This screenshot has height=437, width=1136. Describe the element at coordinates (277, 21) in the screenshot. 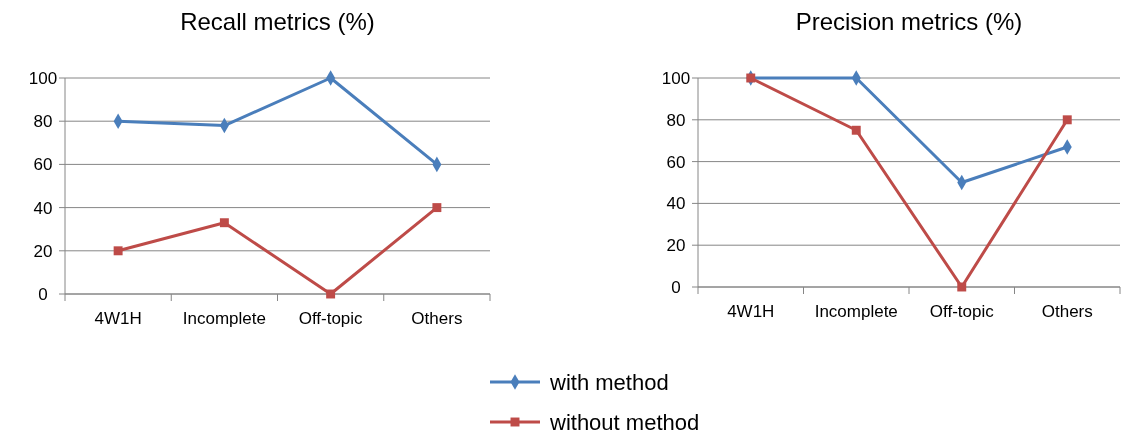

I see `chart-title: Recall metrics (%)` at that location.